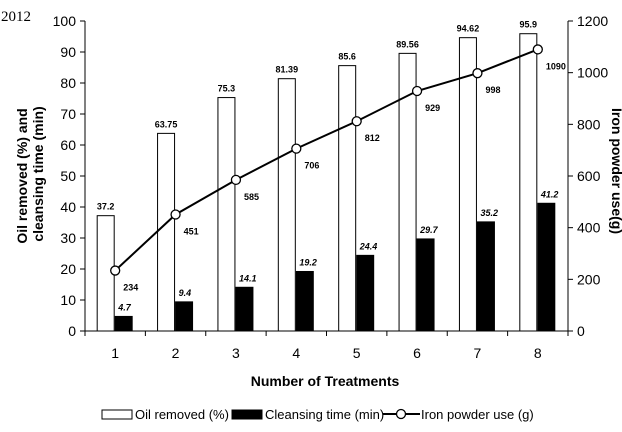 This screenshot has height=432, width=622. I want to click on x-axis-title: Number of Treatments, so click(325, 381).